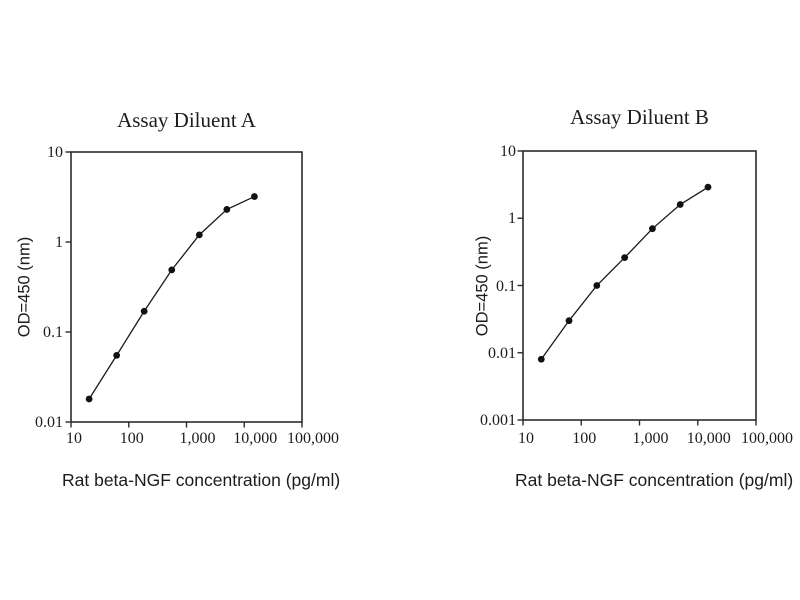  I want to click on chart-b-y-axis-label: OD=450 (nm), so click(482, 286).